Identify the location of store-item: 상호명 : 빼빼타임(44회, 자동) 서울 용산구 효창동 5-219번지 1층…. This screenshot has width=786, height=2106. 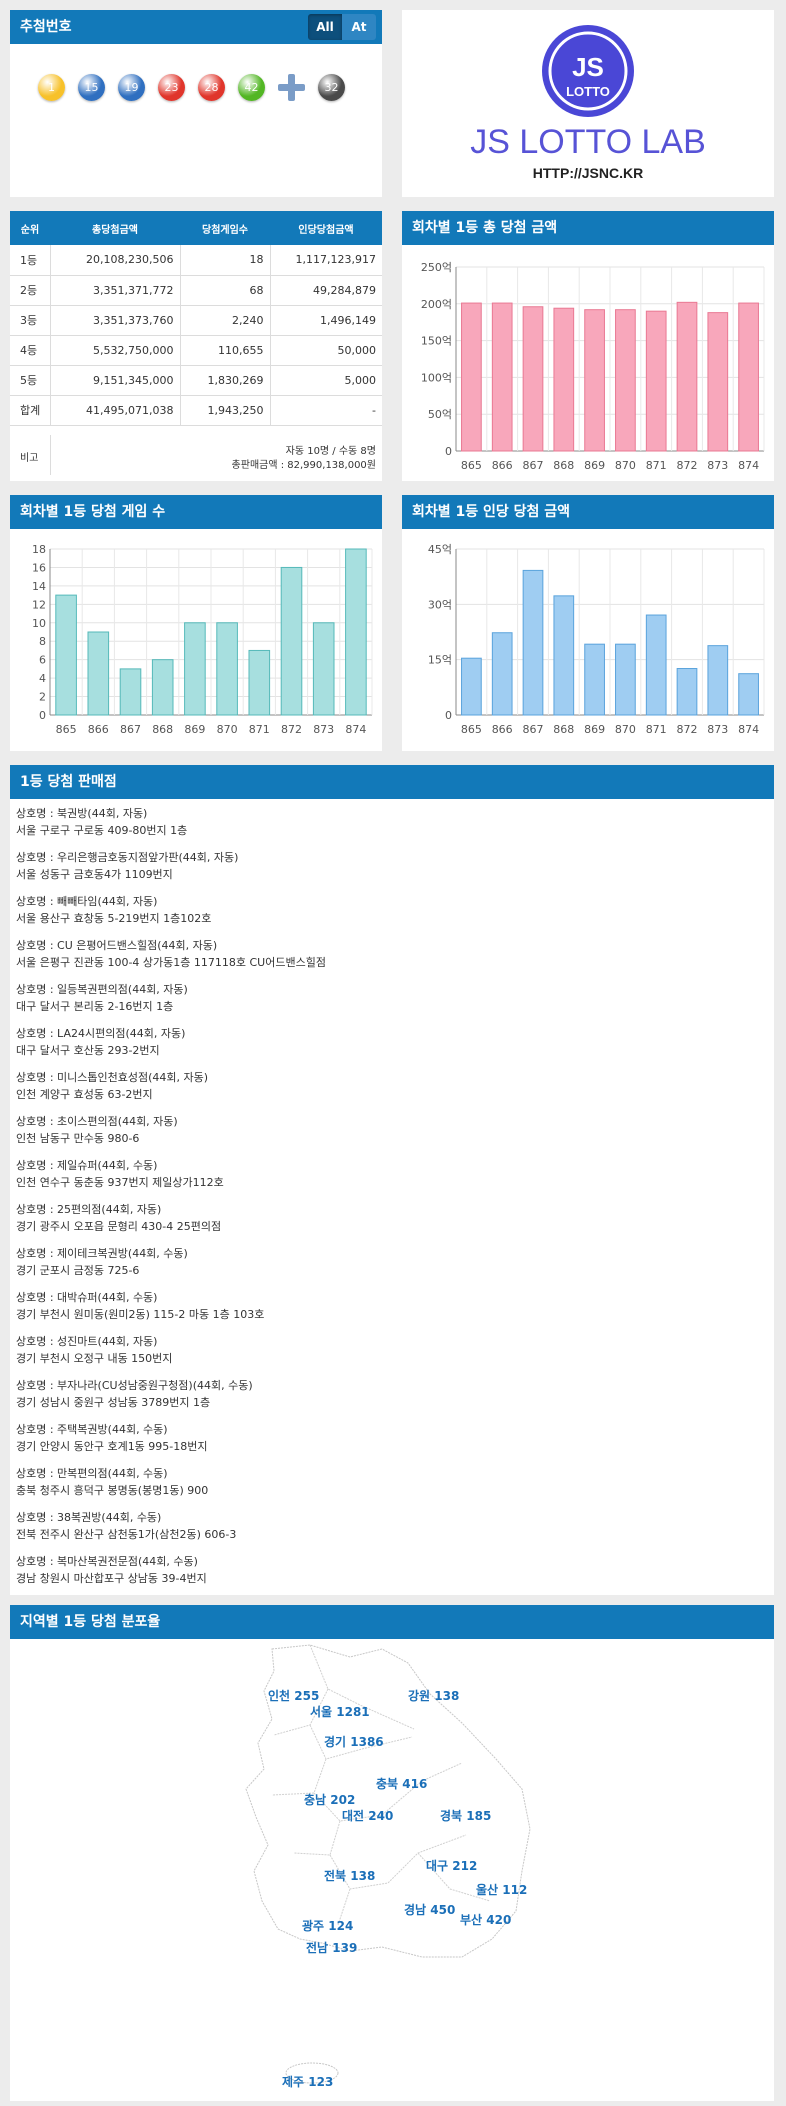
(171, 915).